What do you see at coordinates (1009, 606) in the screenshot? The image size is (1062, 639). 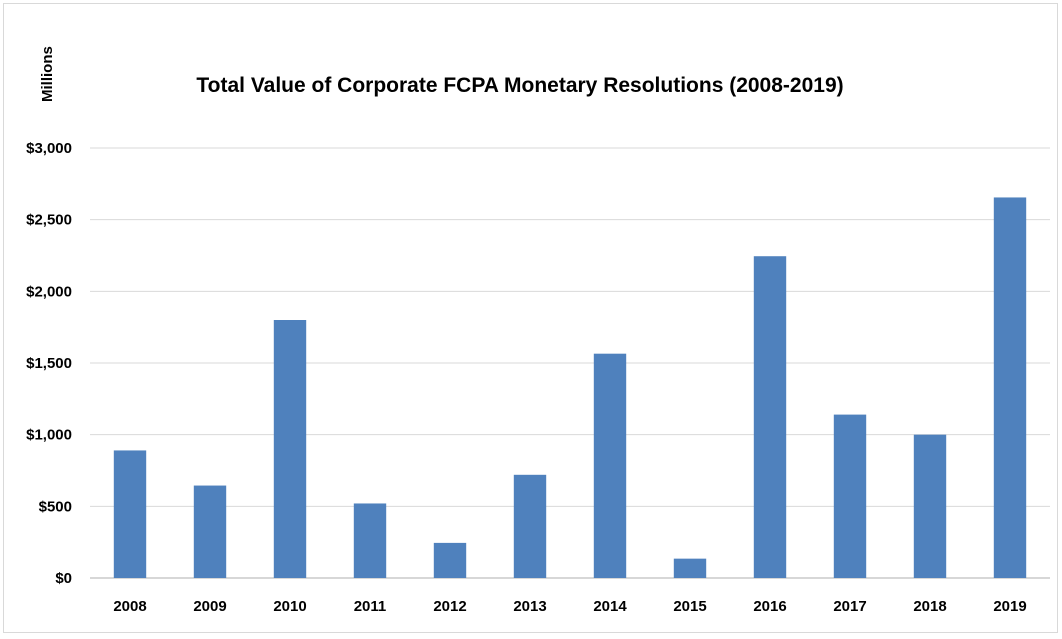 I see `x-tick-label: 2019` at bounding box center [1009, 606].